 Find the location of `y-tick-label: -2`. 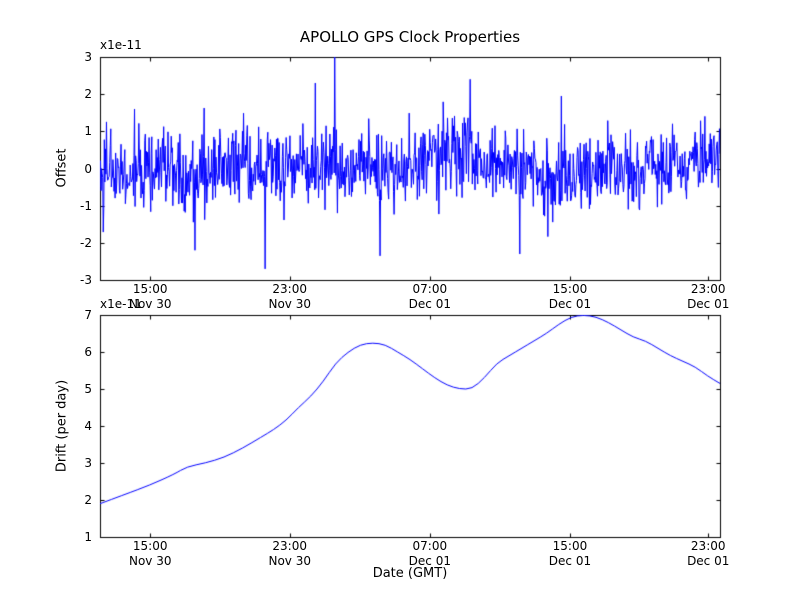

y-tick-label: -2 is located at coordinates (86, 242).